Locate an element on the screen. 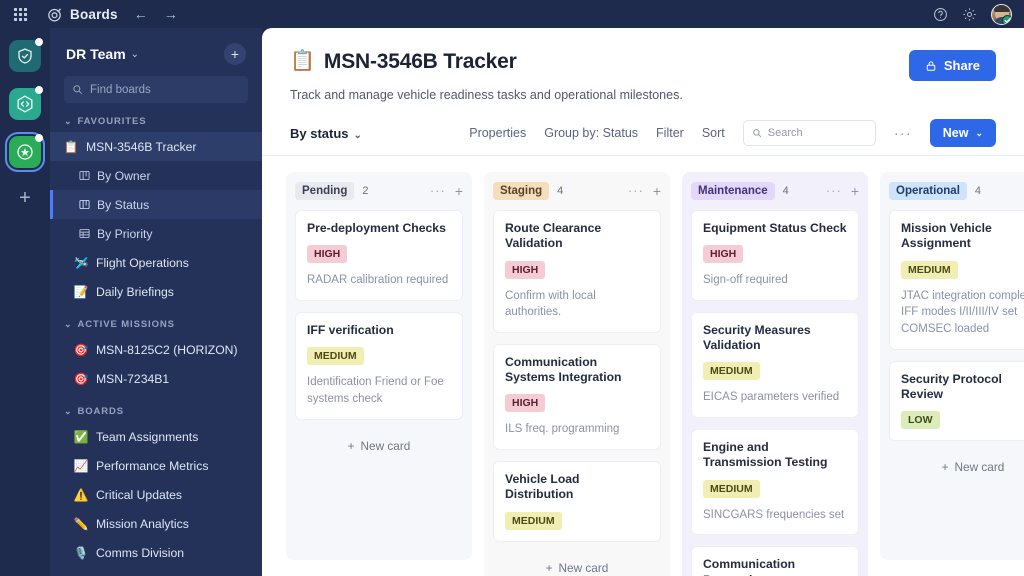 The height and width of the screenshot is (576, 1024). sidebar-item-by-priority: By Priority is located at coordinates (156, 233).